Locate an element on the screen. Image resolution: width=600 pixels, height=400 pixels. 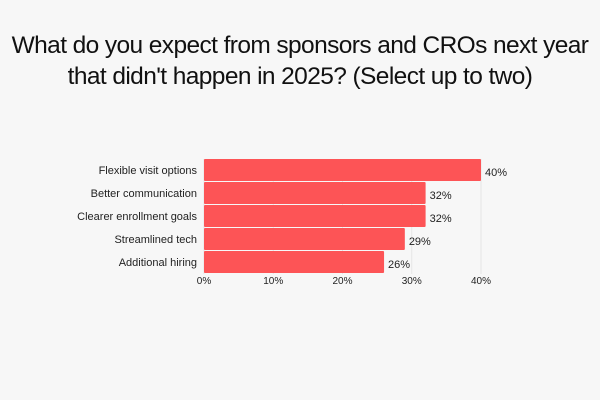
category-label: Better communication is located at coordinates (144, 194).